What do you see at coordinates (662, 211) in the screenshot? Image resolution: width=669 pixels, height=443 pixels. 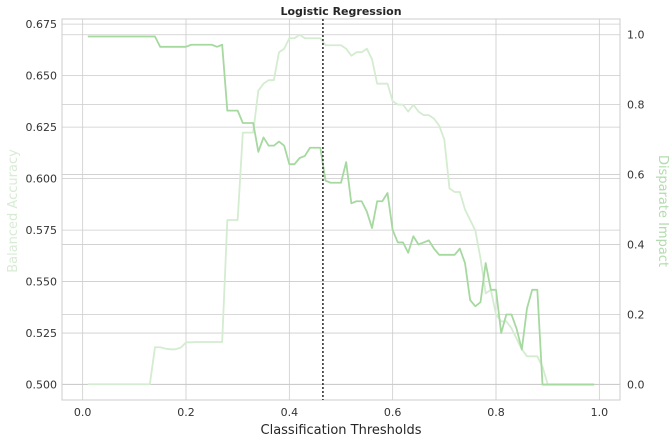 I see `right-axis-label: Disparate Impact` at bounding box center [662, 211].